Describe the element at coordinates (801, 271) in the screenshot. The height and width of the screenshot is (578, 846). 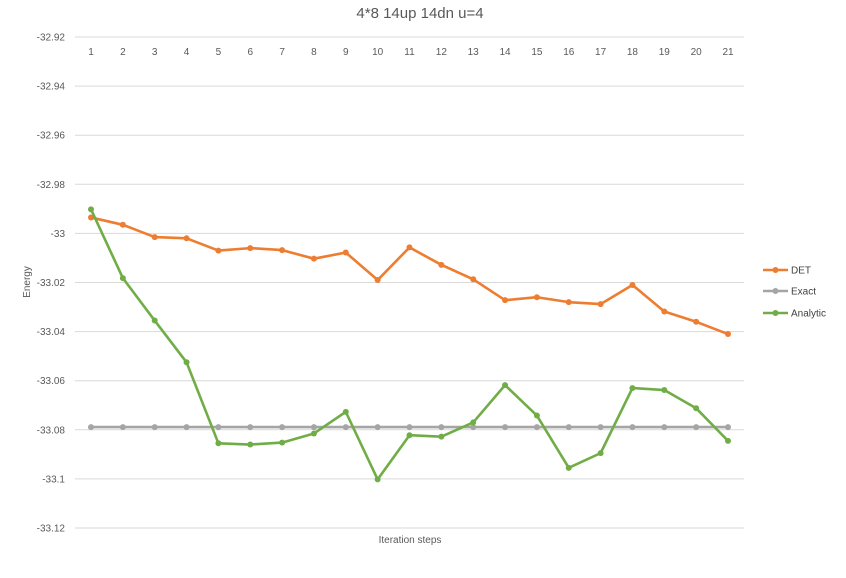
I see `legend-label-det: DET` at that location.